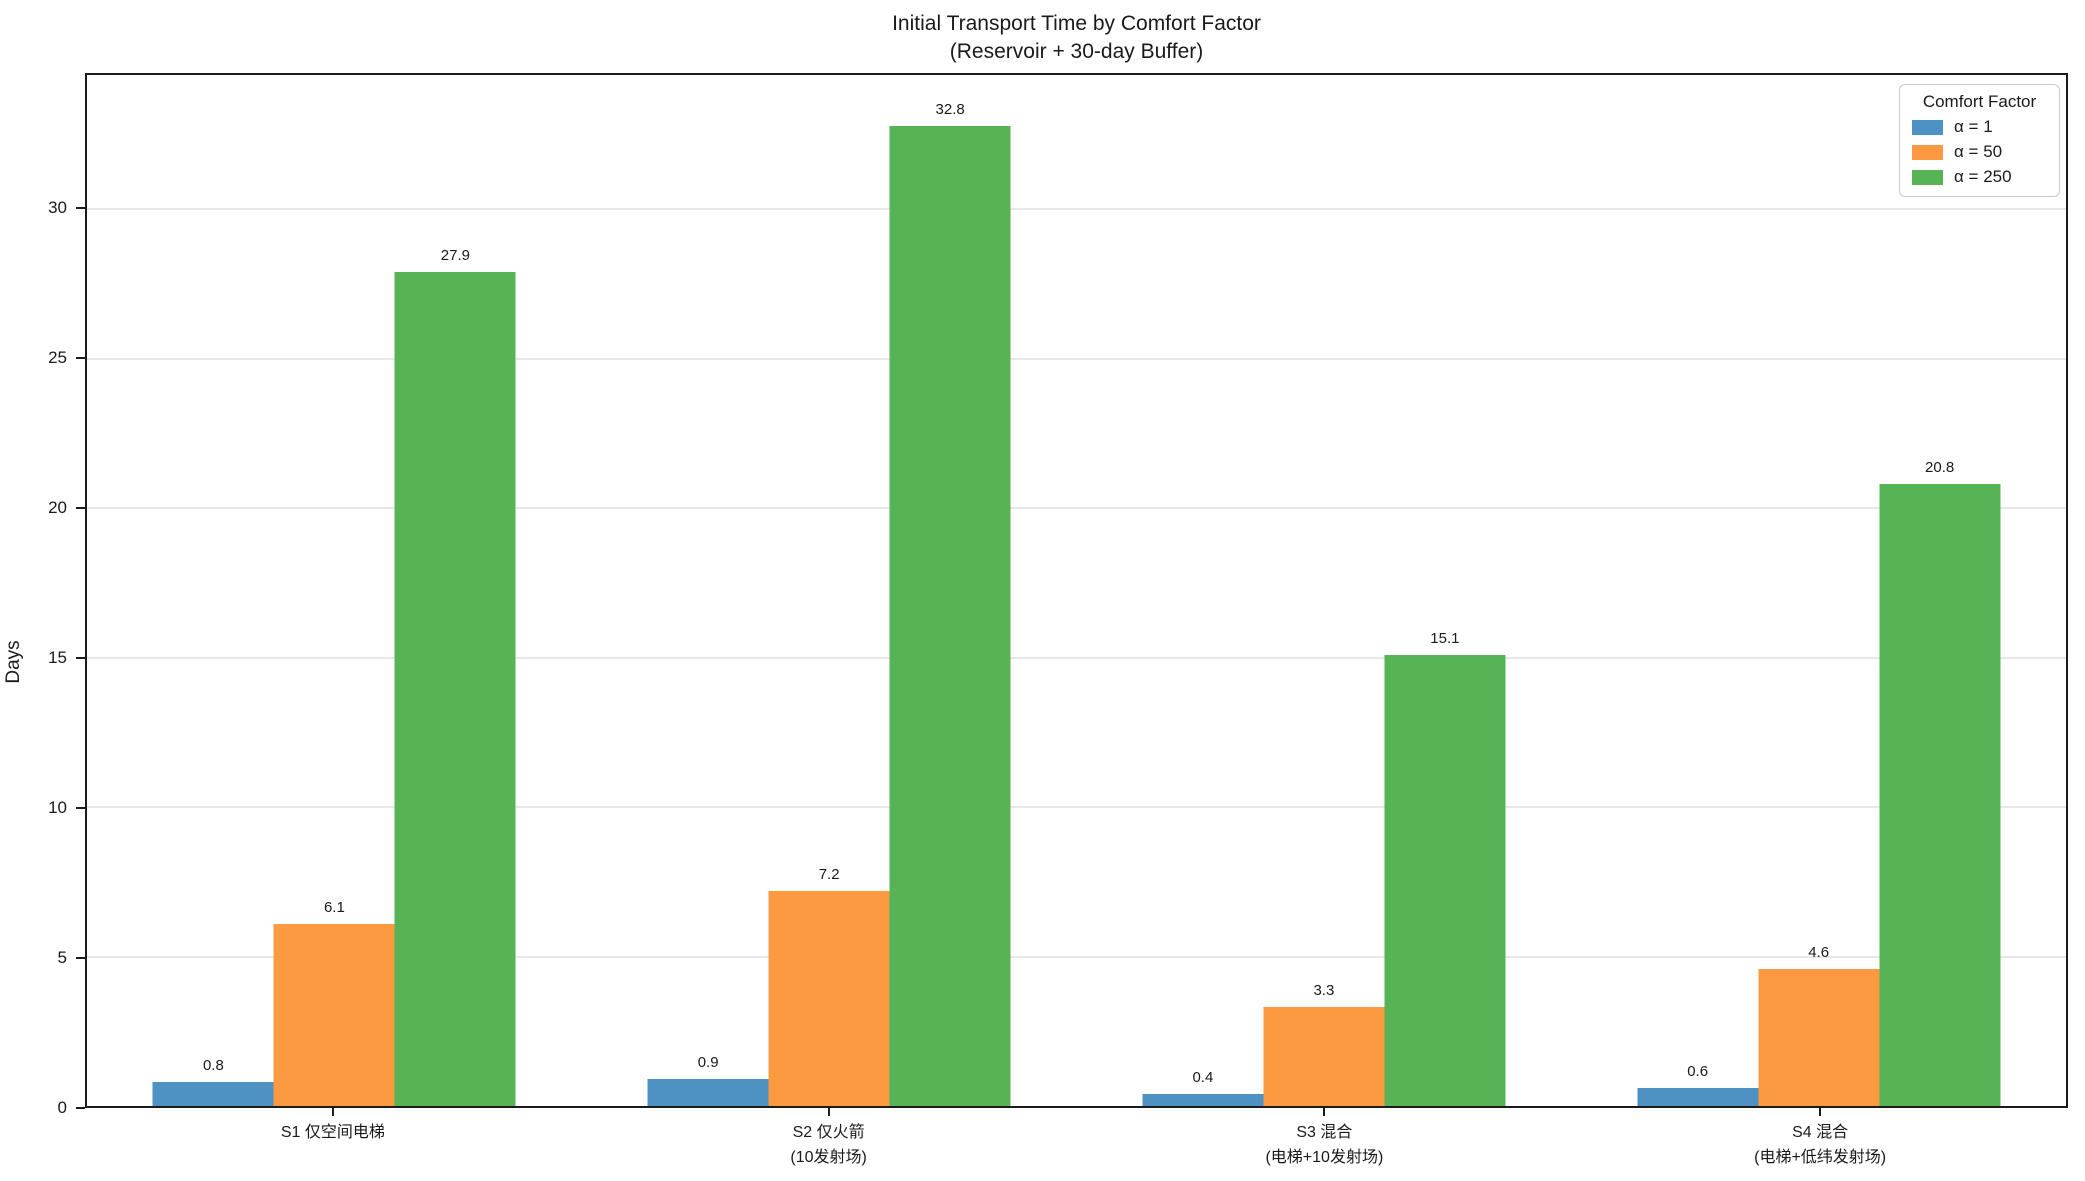 The image size is (2085, 1181). What do you see at coordinates (455, 256) in the screenshot?
I see `bar-value-label: 27.9` at bounding box center [455, 256].